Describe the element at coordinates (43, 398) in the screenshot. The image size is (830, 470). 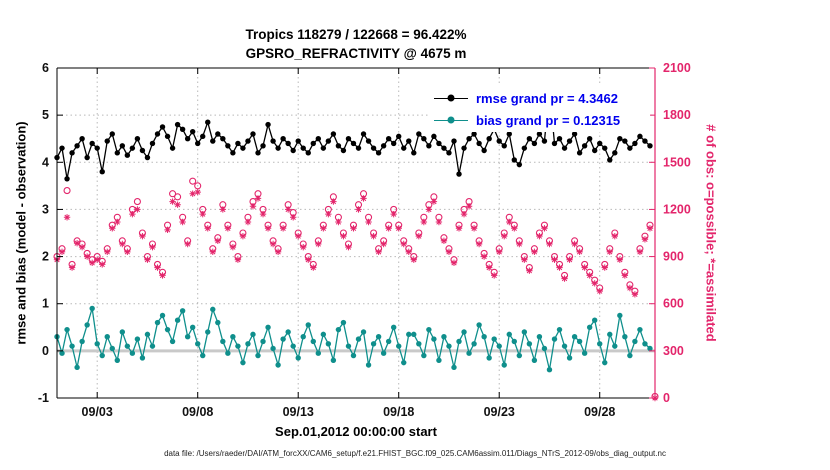
I see `svg-text: -1` at that location.